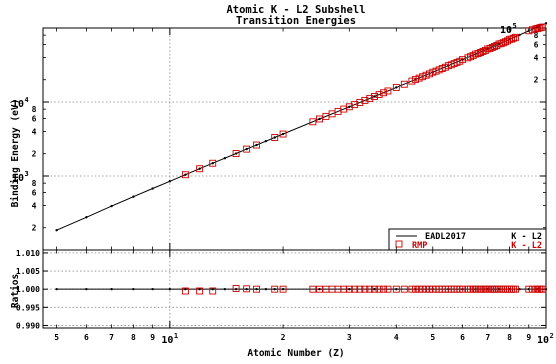 The height and width of the screenshot is (364, 556). Describe the element at coordinates (111, 337) in the screenshot. I see `x-tick-label: 7` at that location.